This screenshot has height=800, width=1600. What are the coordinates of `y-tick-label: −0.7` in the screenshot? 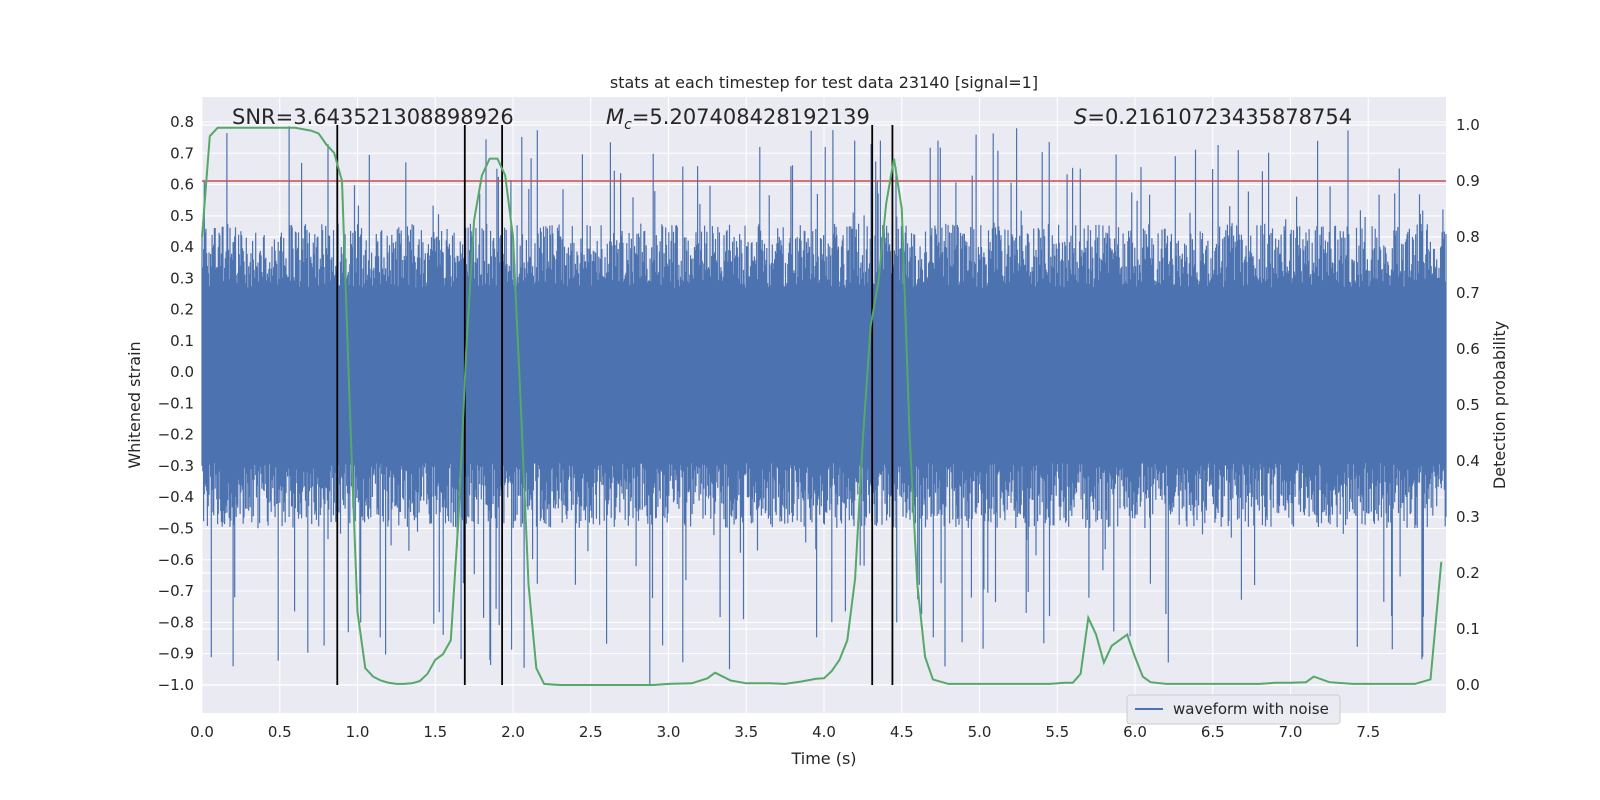 It's located at (176, 591).